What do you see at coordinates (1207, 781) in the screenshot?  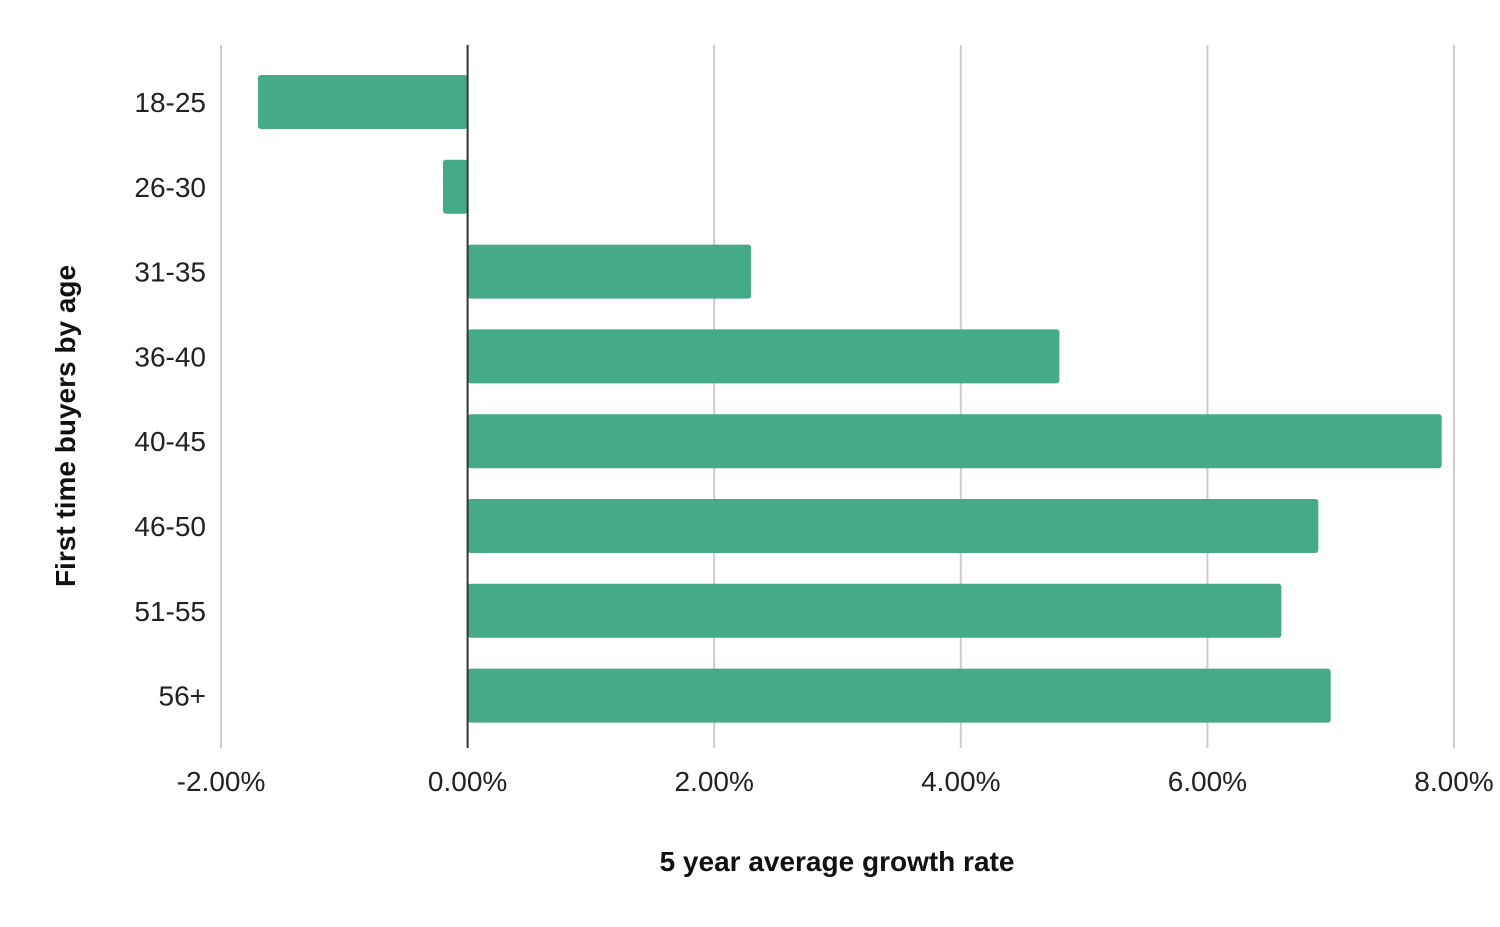 I see `x-tick-label: 6.00%` at bounding box center [1207, 781].